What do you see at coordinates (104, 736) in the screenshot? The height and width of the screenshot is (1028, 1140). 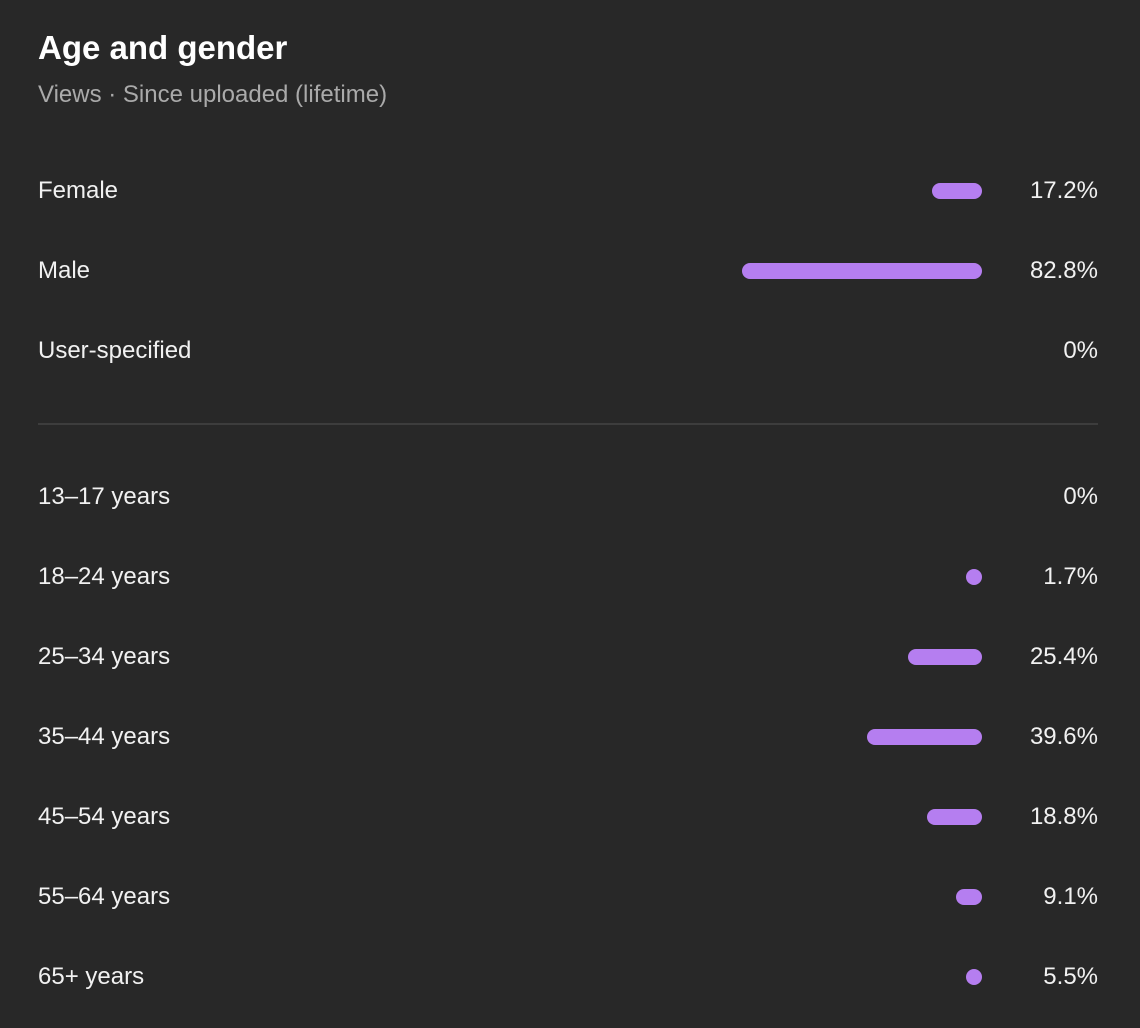 I see `row-label: 35–44 years` at bounding box center [104, 736].